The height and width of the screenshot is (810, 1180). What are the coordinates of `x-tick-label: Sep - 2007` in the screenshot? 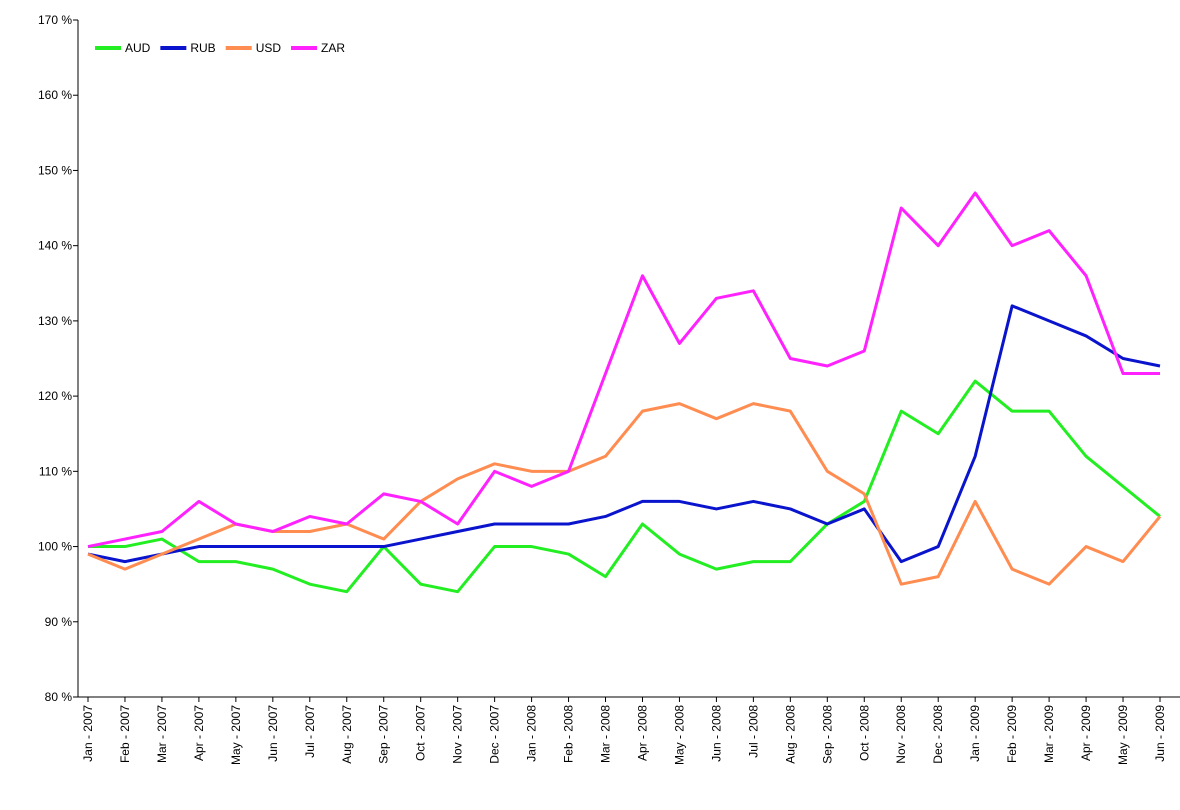 It's located at (384, 734).